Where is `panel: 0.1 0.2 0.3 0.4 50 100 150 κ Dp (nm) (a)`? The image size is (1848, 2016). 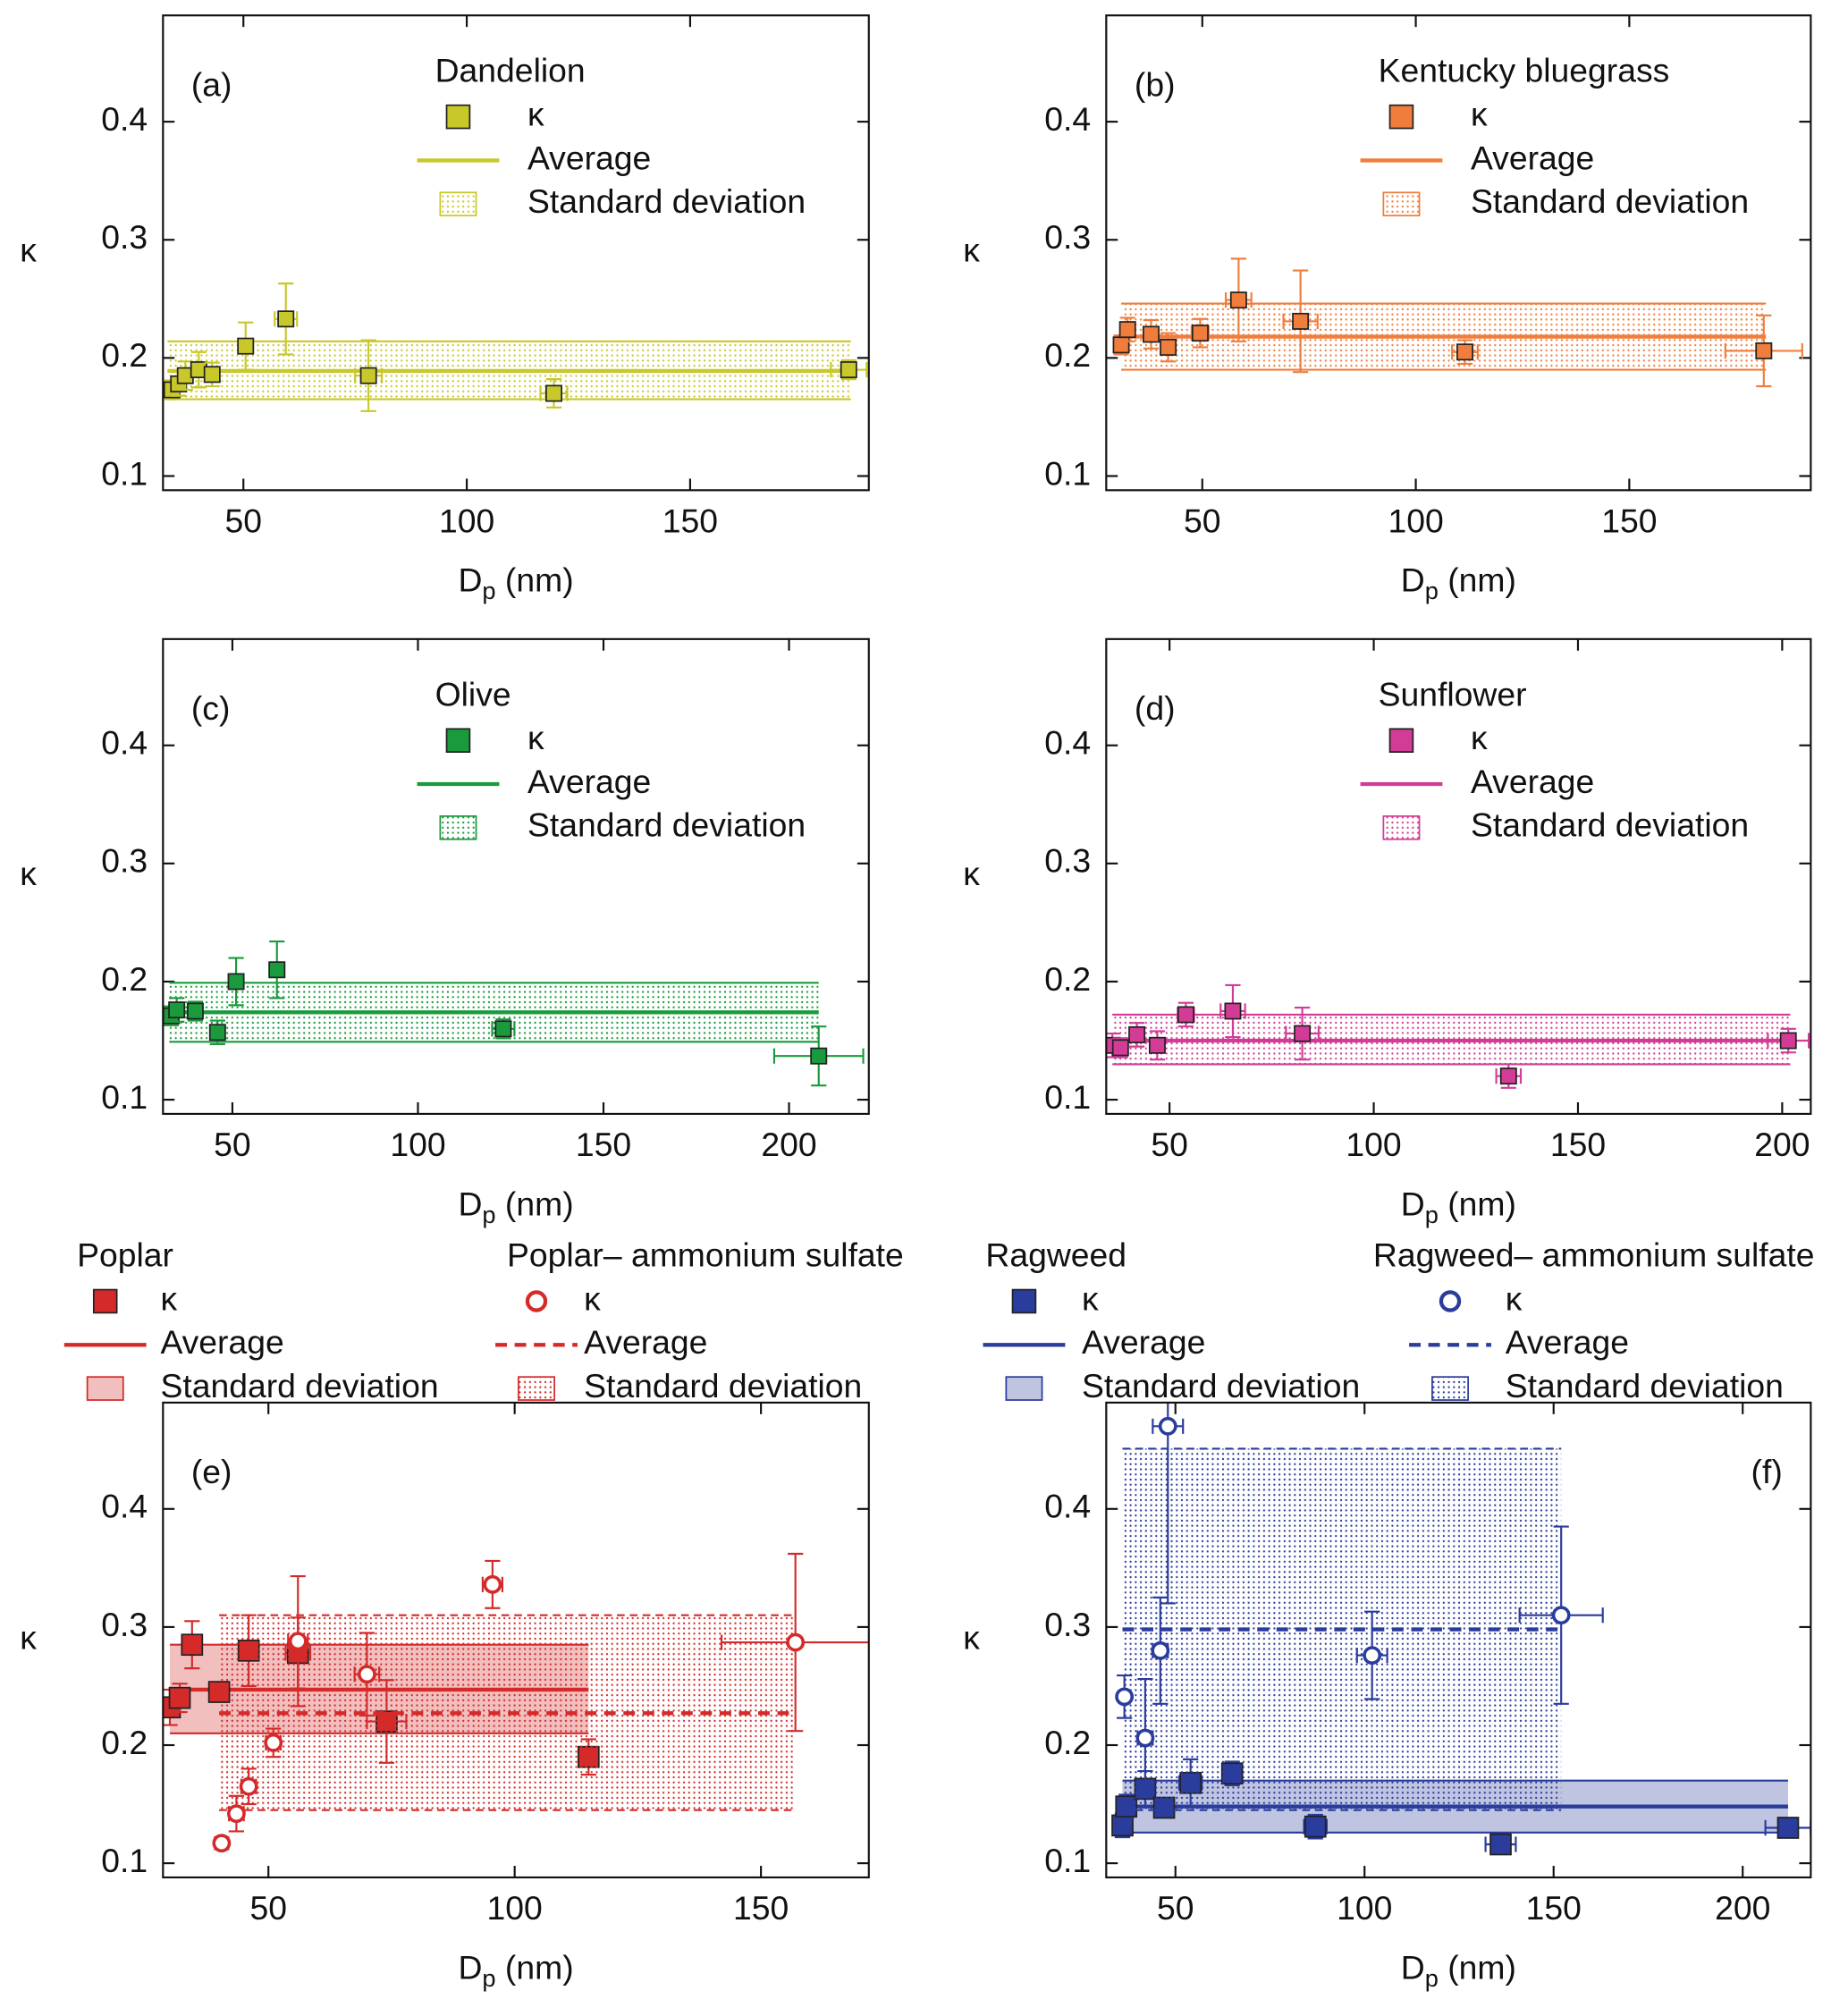 panel: 0.1 0.2 0.3 0.4 50 100 150 κ Dp (nm) (a) is located at coordinates (445, 309).